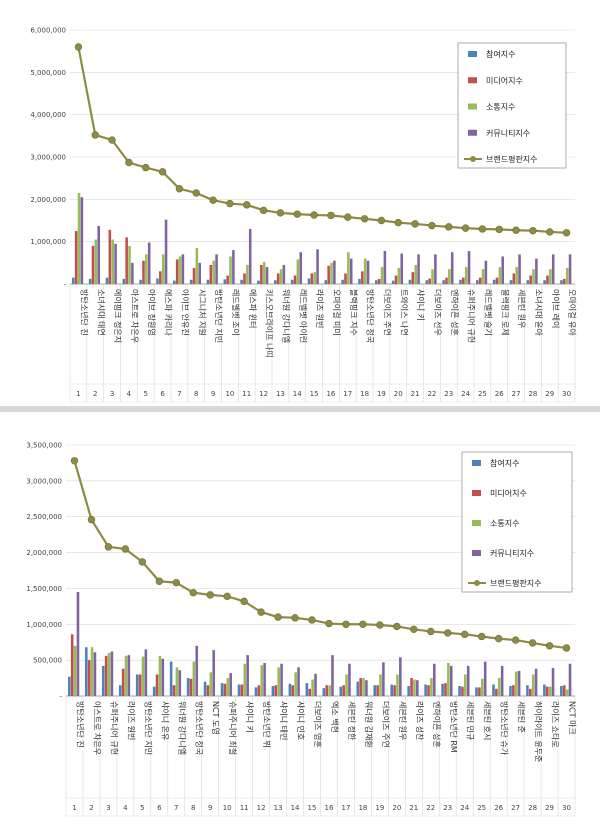 The height and width of the screenshot is (827, 600). Describe the element at coordinates (512, 159) in the screenshot. I see `legend-label: 브랜드평판지수` at that location.